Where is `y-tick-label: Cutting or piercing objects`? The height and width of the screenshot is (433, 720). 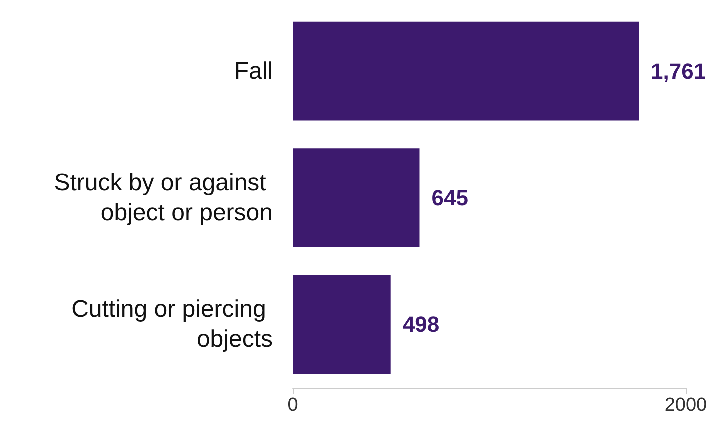 y-tick-label: Cutting or piercing objects is located at coordinates (172, 325).